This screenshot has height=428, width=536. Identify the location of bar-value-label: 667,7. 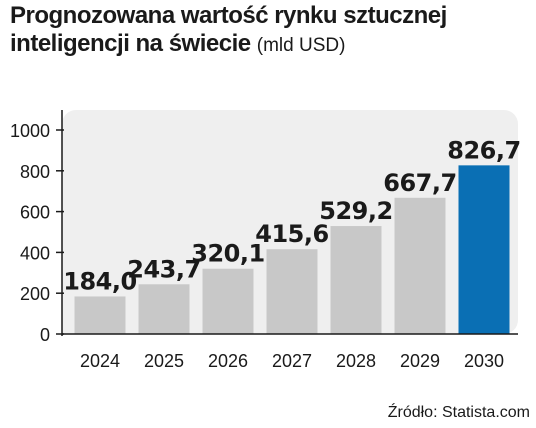
(419, 183).